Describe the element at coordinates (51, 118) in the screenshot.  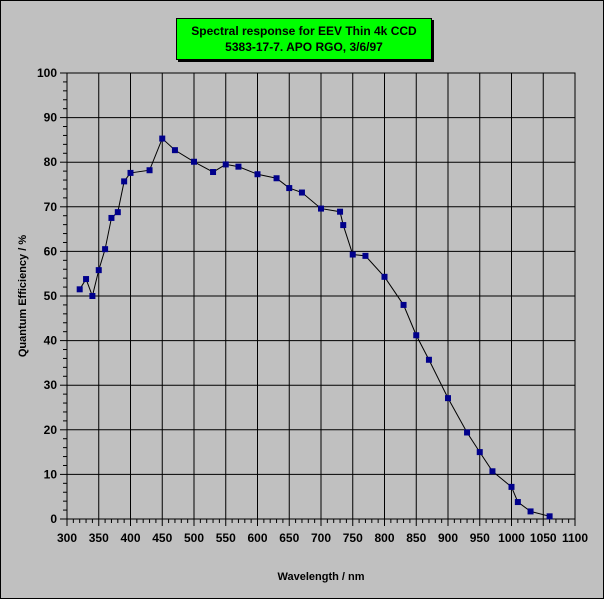
I see `y-tick-label: 90` at that location.